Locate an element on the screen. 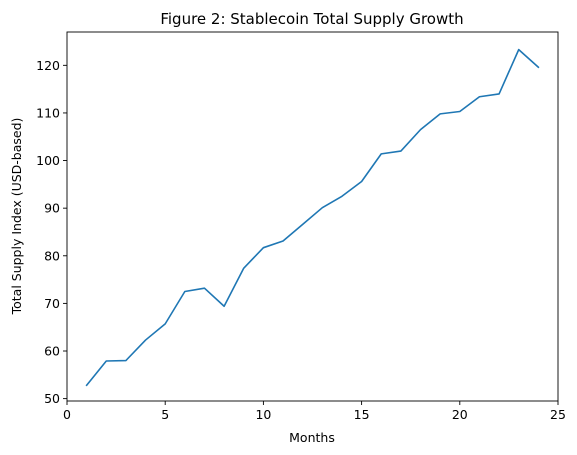 The image size is (577, 455). x-tick-label: 0 is located at coordinates (67, 414).